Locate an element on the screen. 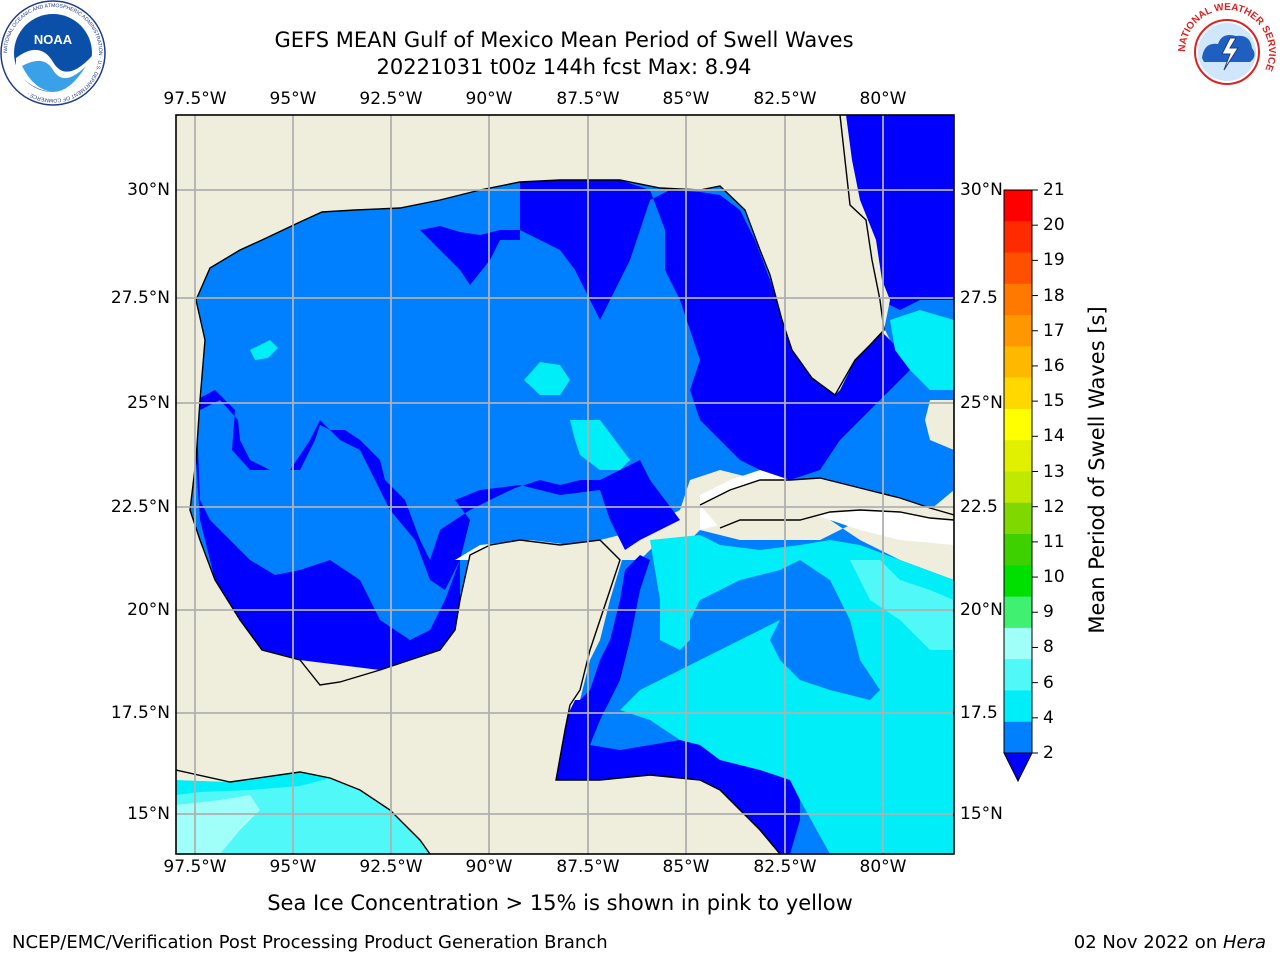  noaa-logo-text: NOAA is located at coordinates (53, 39).